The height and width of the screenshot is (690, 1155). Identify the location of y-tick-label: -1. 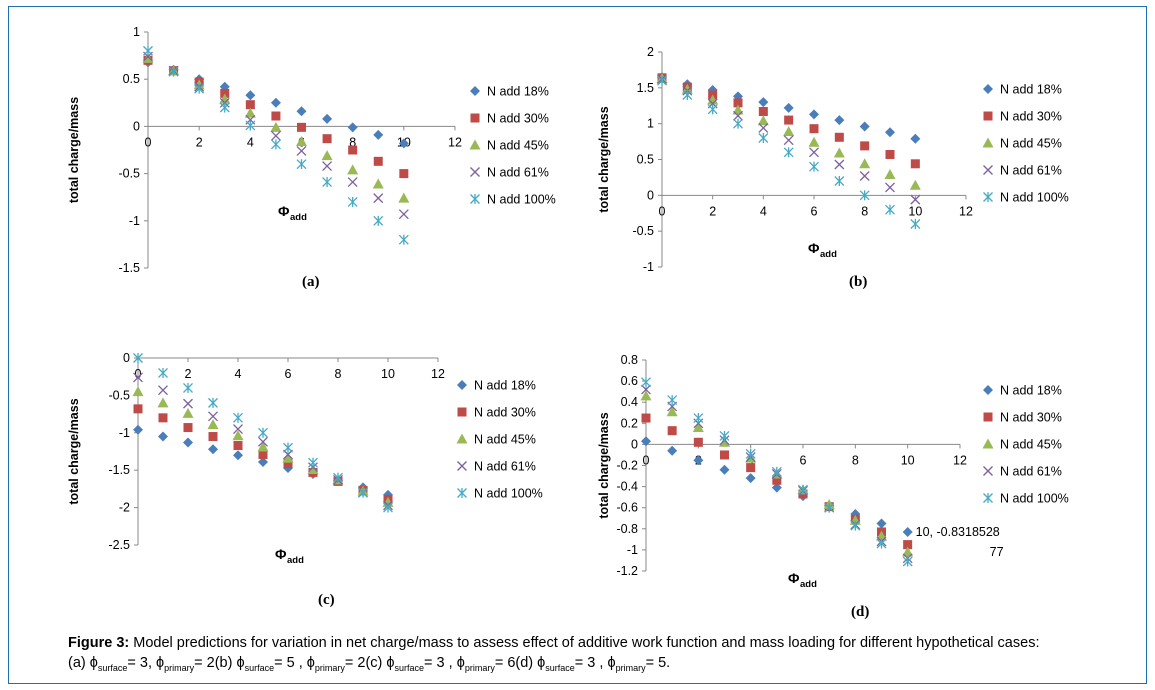
(124, 433).